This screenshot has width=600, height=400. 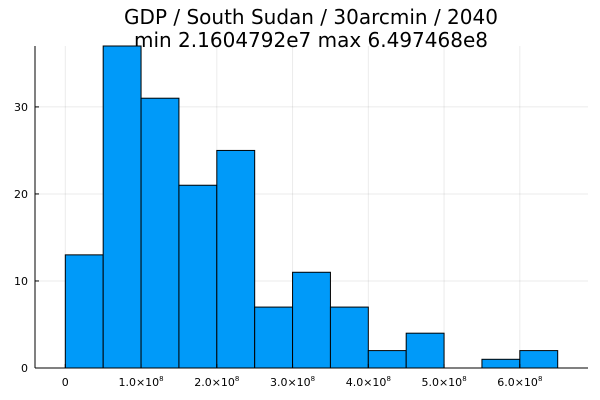 What do you see at coordinates (140, 382) in the screenshot?
I see `x-tick-label: 1.0×10⁸` at bounding box center [140, 382].